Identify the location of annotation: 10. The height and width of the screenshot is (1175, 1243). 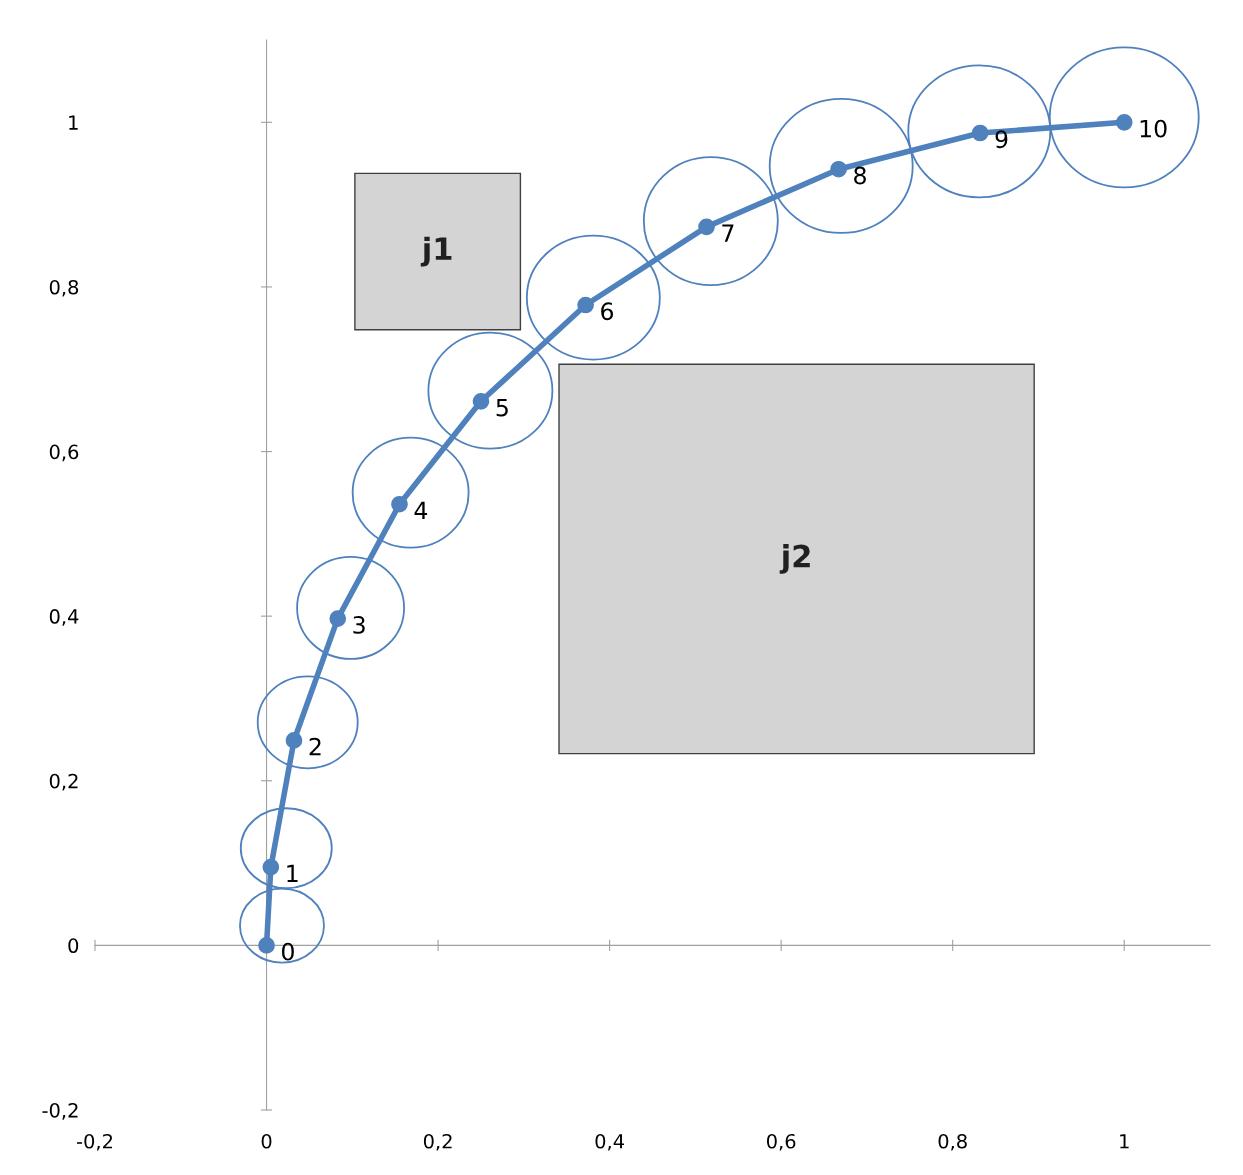
(1153, 128).